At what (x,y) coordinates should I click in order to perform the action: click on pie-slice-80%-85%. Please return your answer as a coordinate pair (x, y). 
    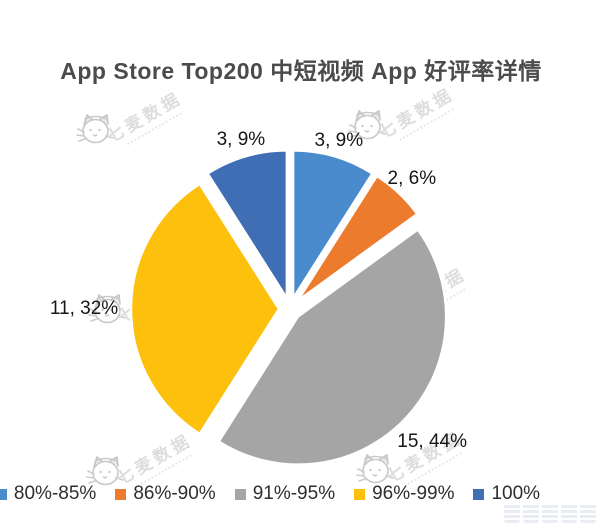
    Looking at the image, I should click on (332, 224).